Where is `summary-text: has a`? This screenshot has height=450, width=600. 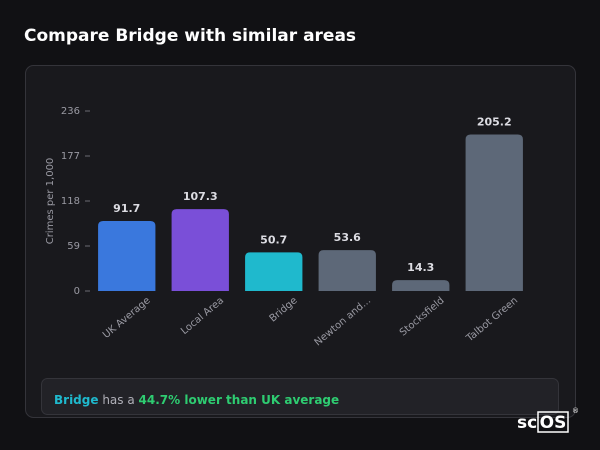 summary-text: has a is located at coordinates (118, 400).